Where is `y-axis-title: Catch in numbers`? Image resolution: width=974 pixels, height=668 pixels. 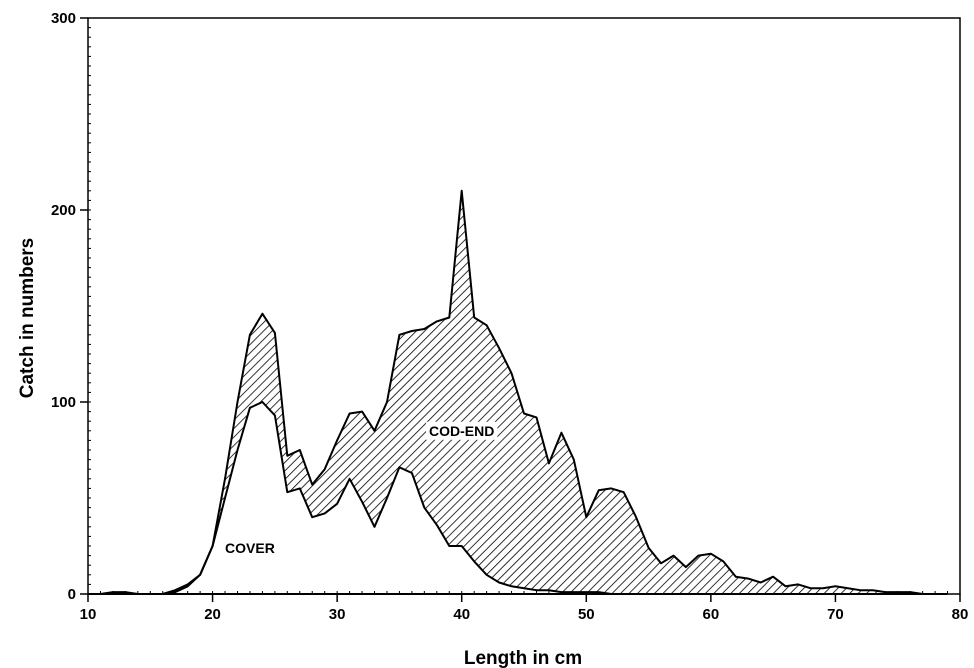
y-axis-title: Catch in numbers is located at coordinates (27, 318).